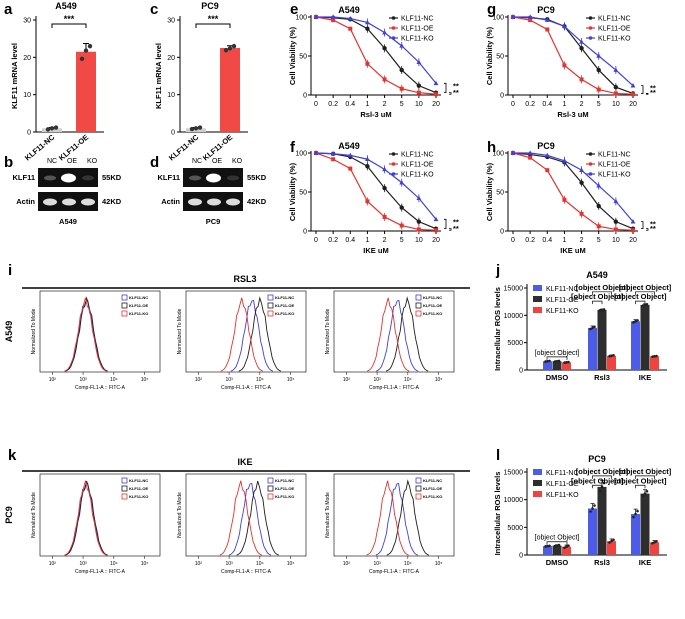  I want to click on panel-label-g: g, so click(491, 9).